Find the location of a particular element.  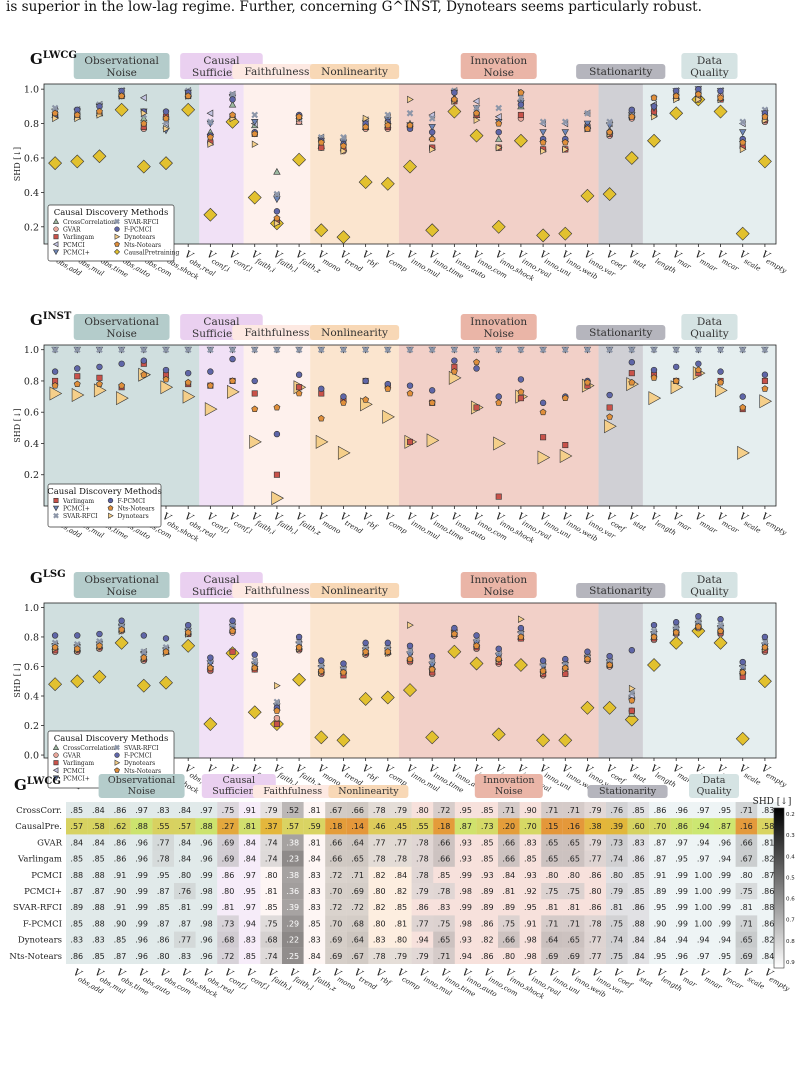

y-axis-label: SHD [↓] is located at coordinates (17, 164).